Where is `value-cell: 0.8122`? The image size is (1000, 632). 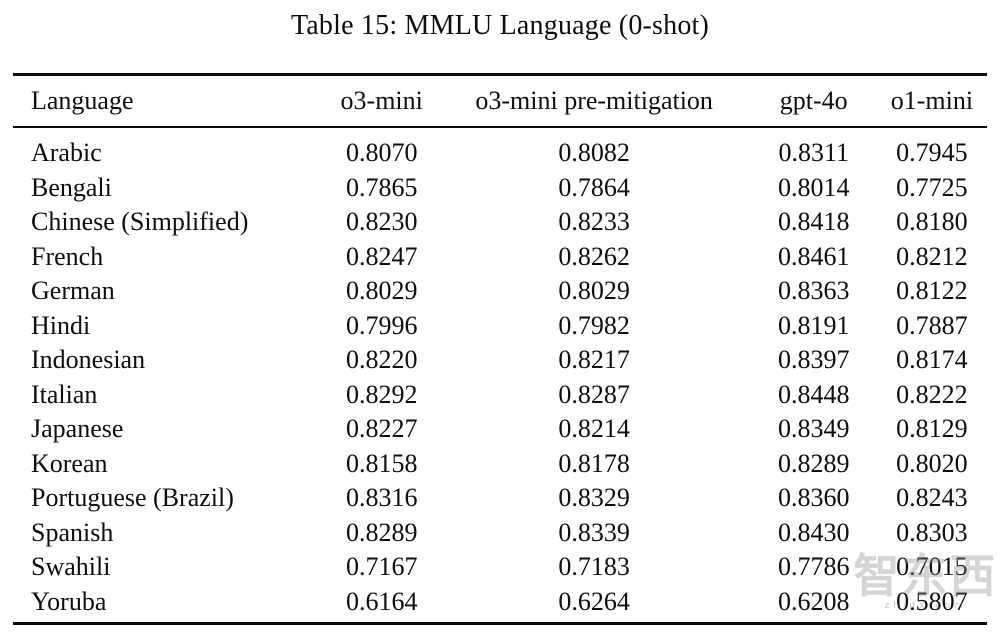 value-cell: 0.8122 is located at coordinates (932, 291).